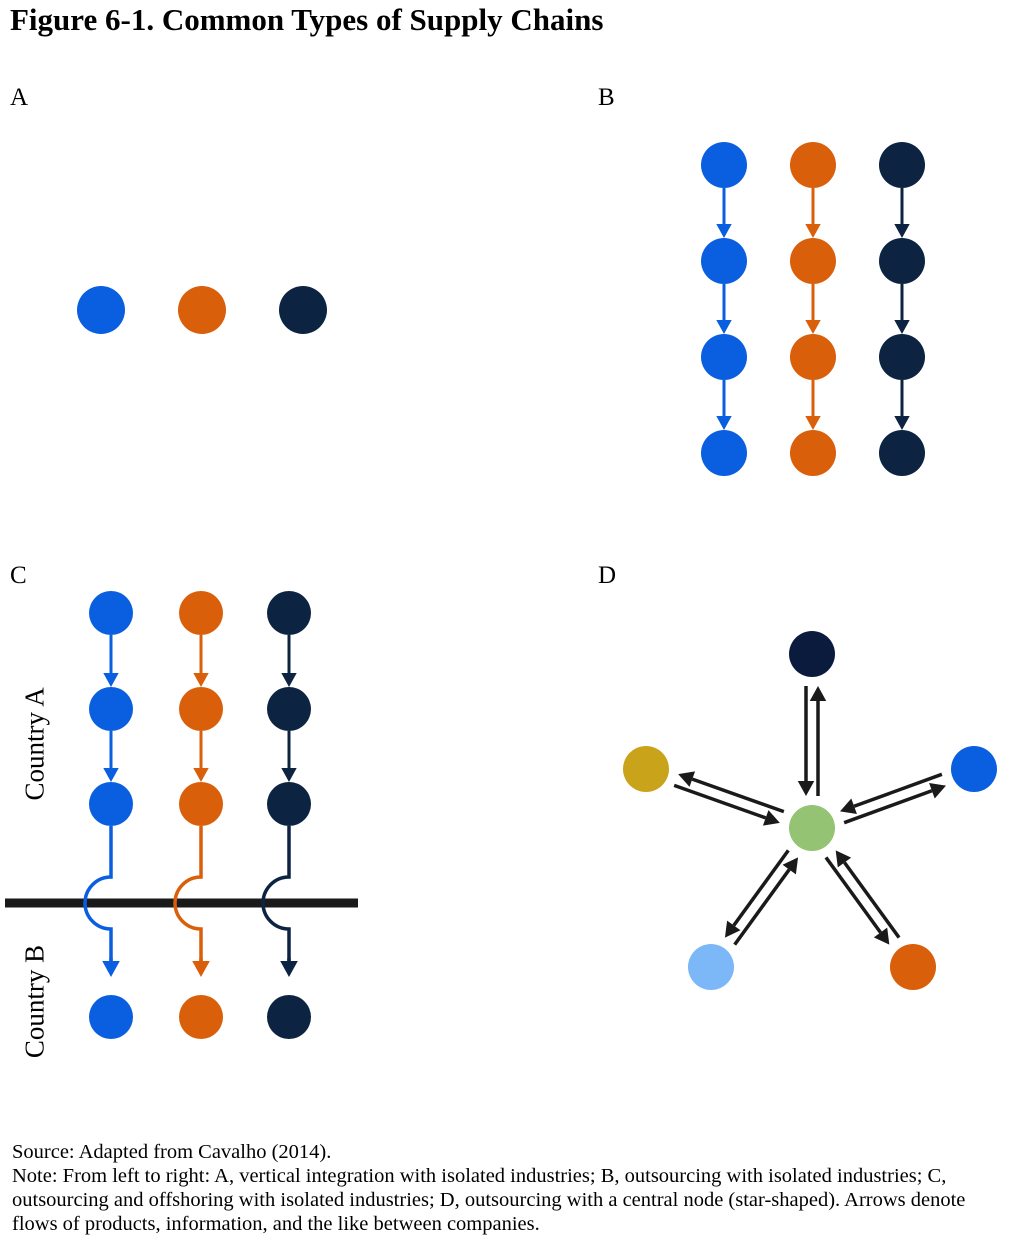 The image size is (1013, 1242). What do you see at coordinates (818, 741) in the screenshot?
I see `panel-d-arrow-out-top` at bounding box center [818, 741].